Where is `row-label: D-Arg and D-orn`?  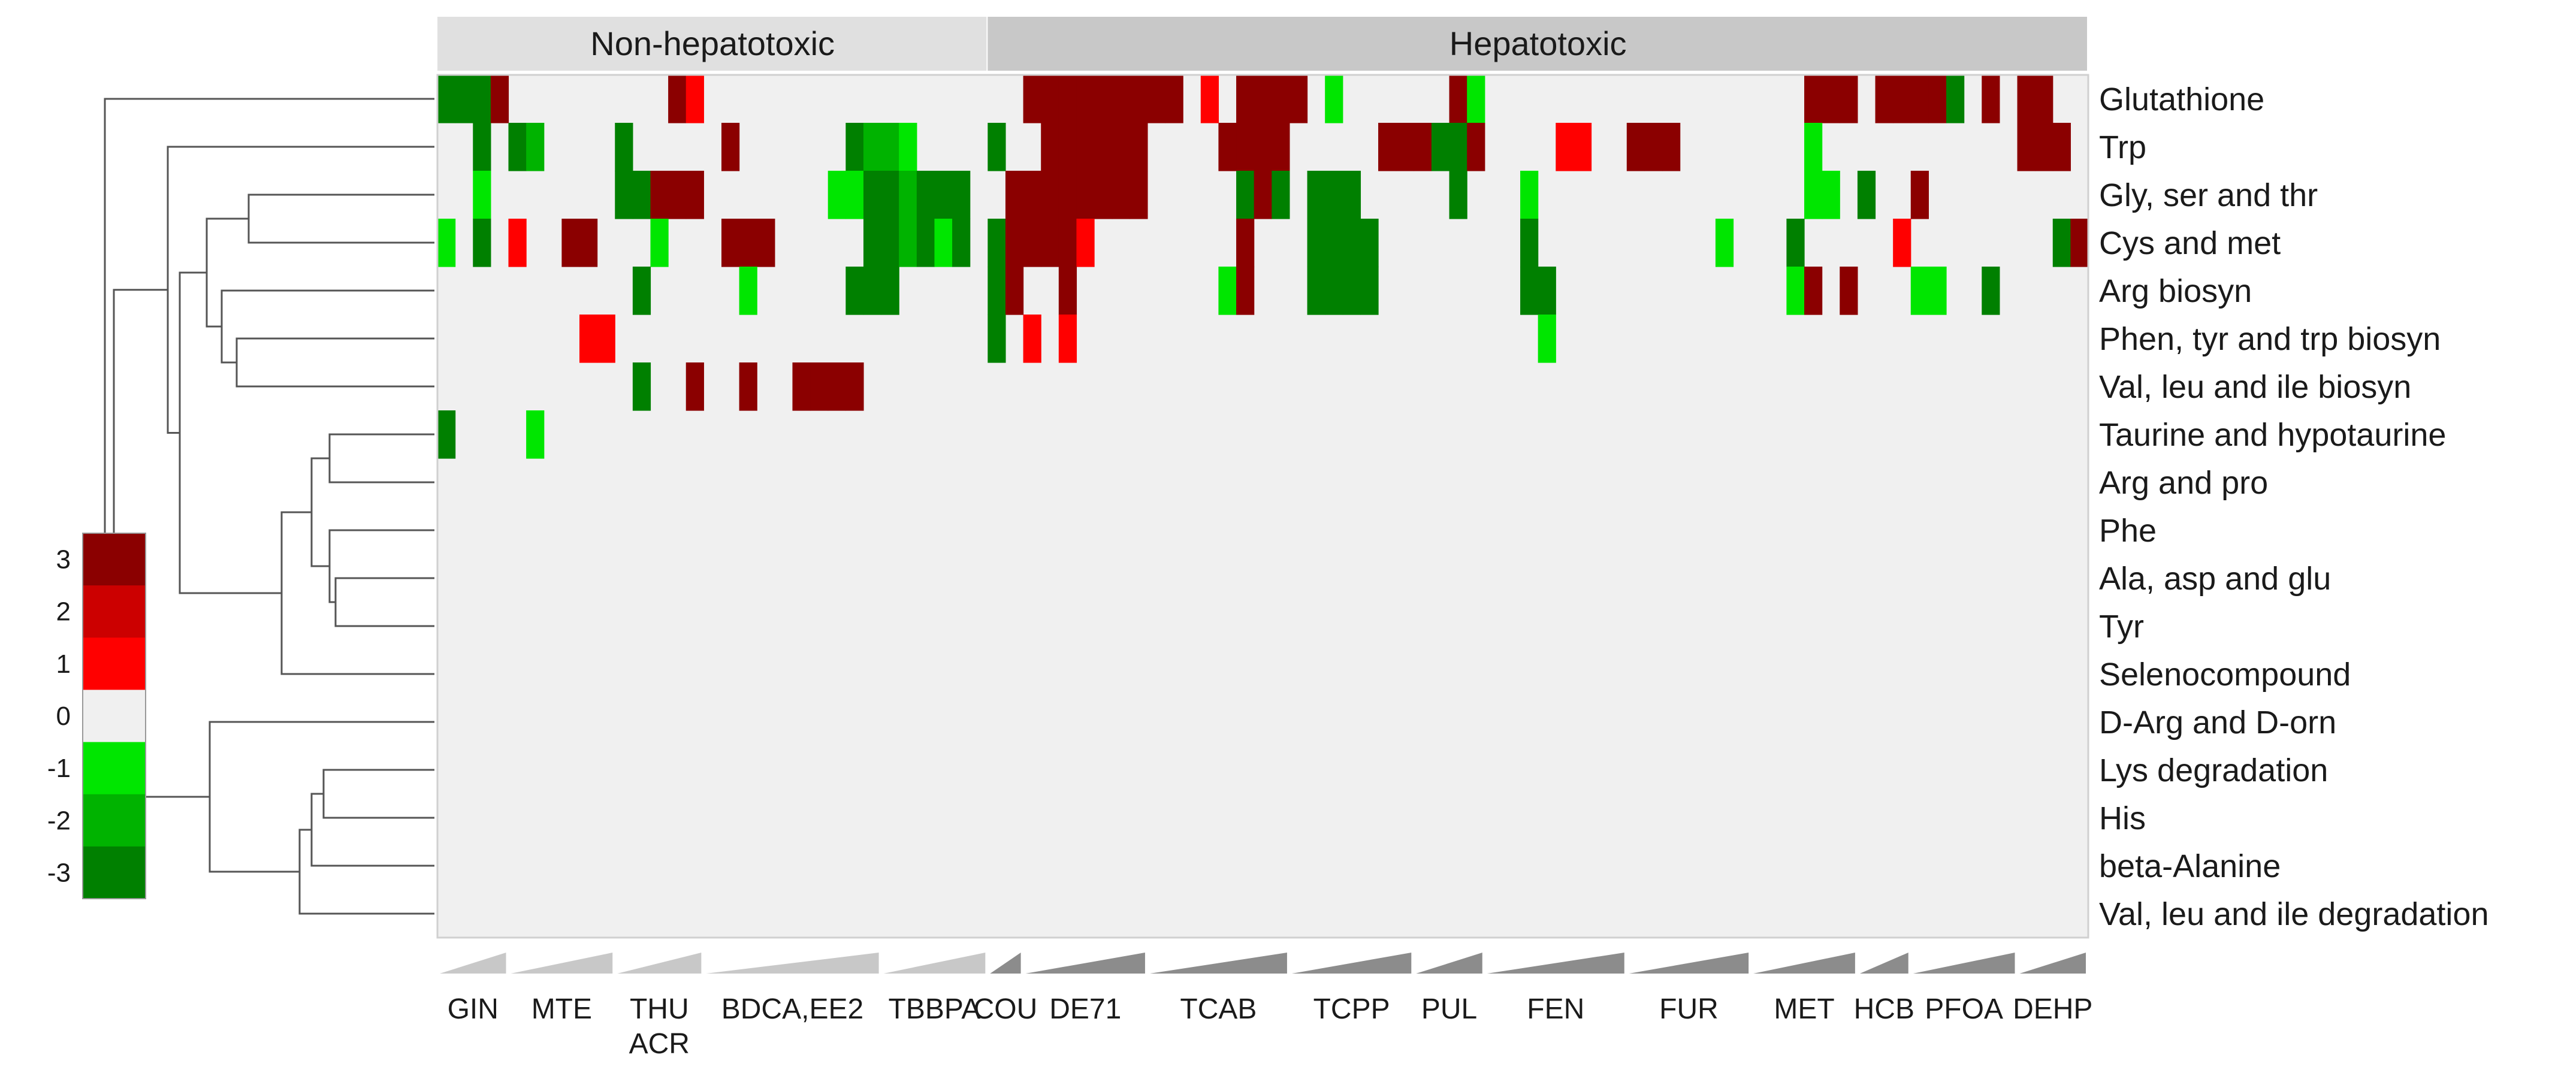 row-label: D-Arg and D-orn is located at coordinates (2217, 722).